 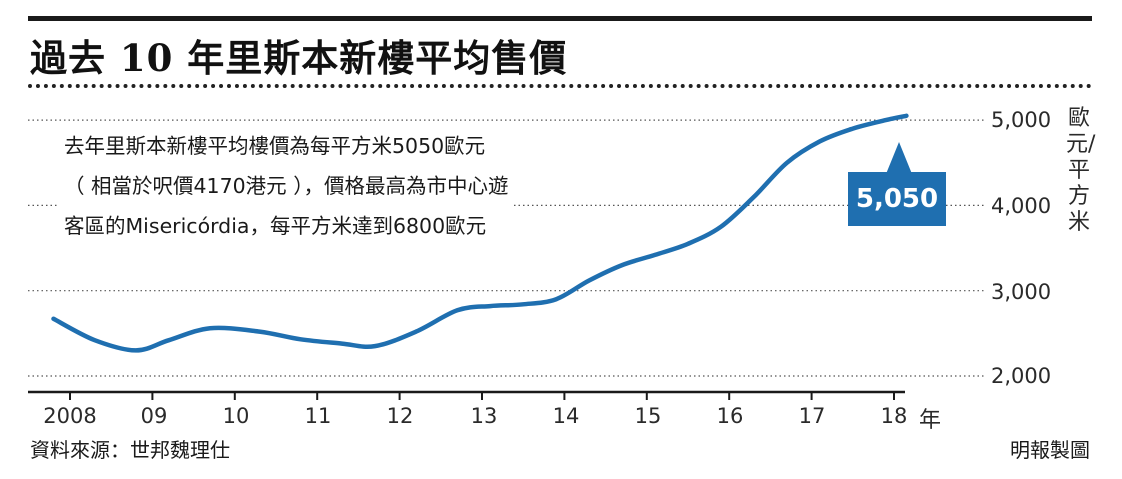 I want to click on x-tick-label: 16, so click(x=730, y=416).